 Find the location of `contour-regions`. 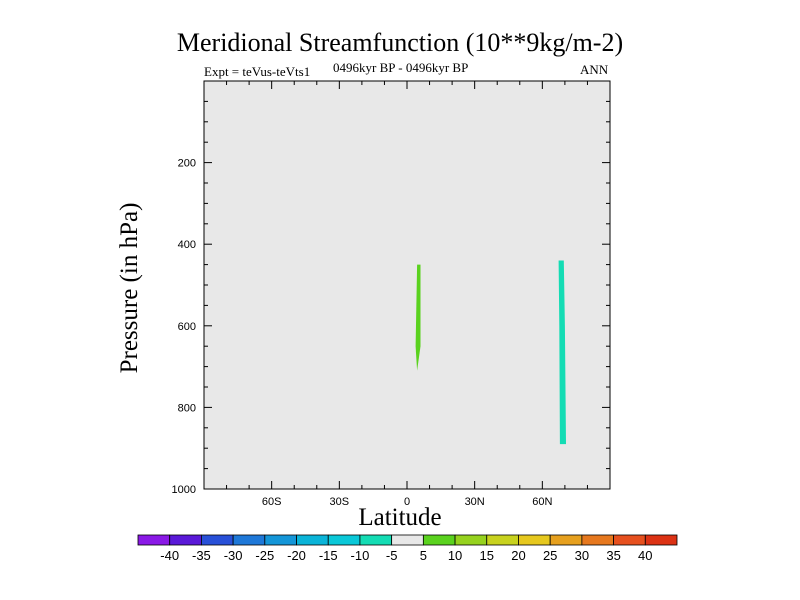

contour-regions is located at coordinates (490, 352).